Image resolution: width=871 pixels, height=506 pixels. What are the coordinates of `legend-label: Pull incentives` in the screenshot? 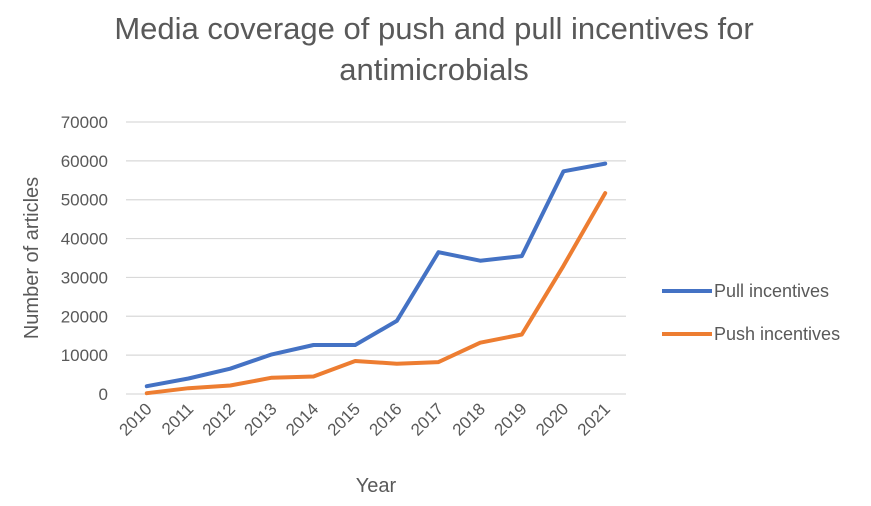 It's located at (771, 291).